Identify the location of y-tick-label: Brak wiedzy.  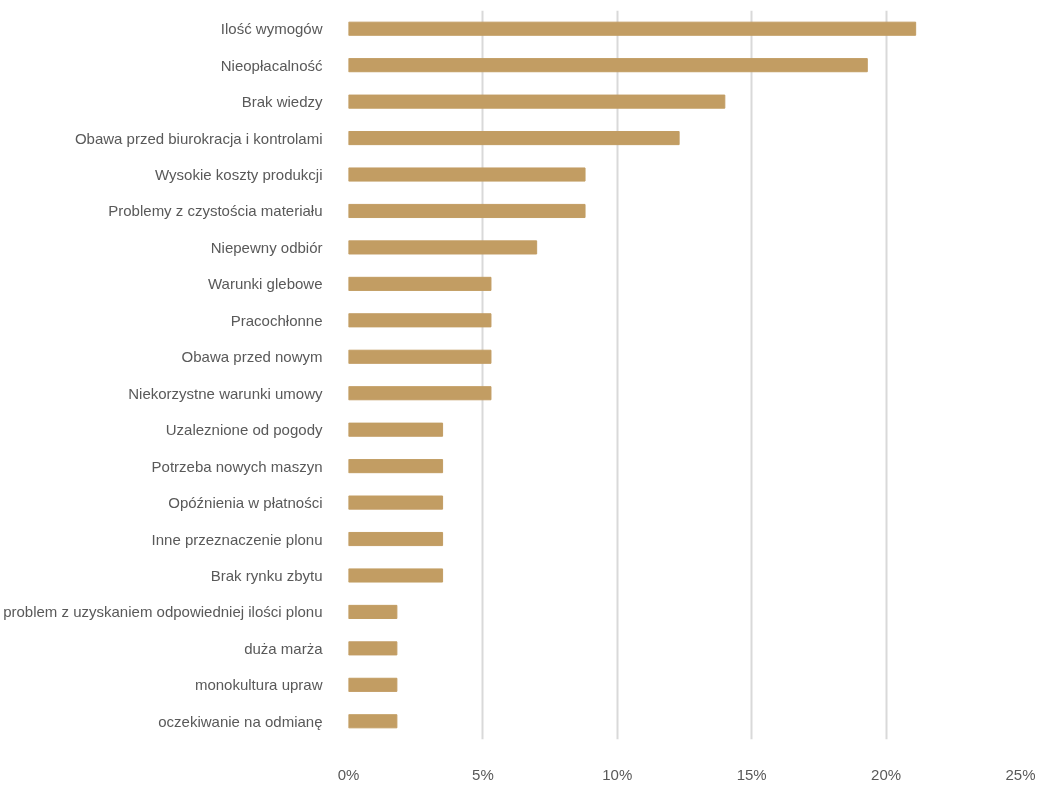
(282, 102).